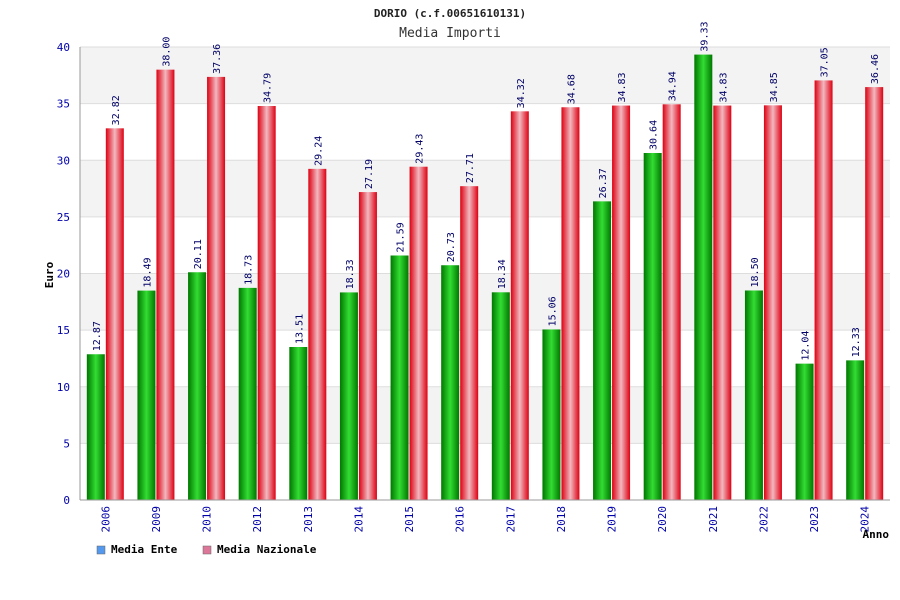 This screenshot has height=600, width=900. What do you see at coordinates (401, 237) in the screenshot?
I see `data-label: 21.59` at bounding box center [401, 237].